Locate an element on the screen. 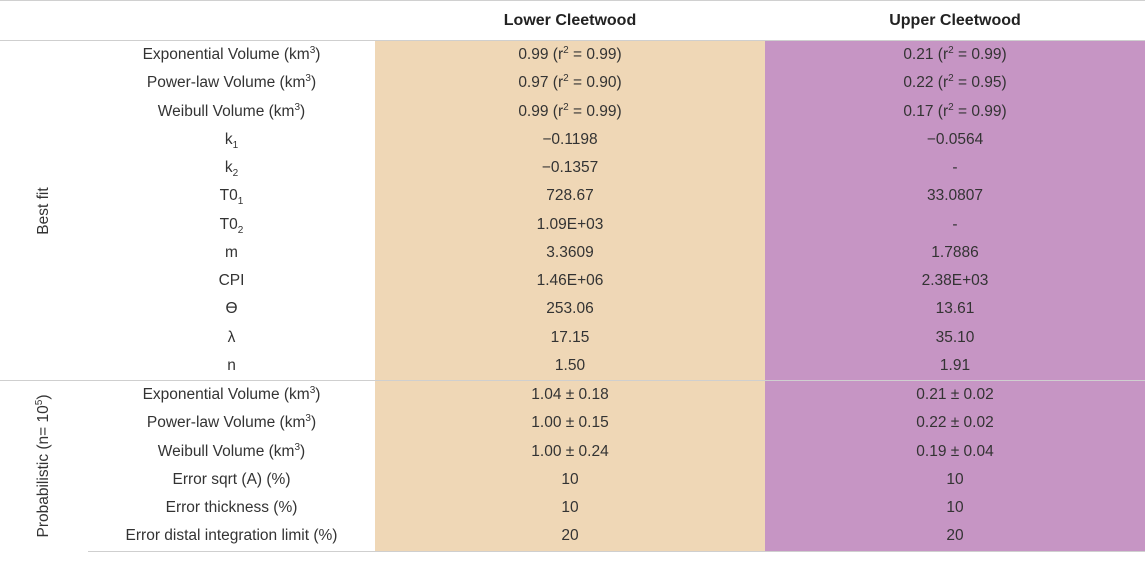 This screenshot has height=563, width=1145. lower-value: 1.46E+06 is located at coordinates (570, 281).